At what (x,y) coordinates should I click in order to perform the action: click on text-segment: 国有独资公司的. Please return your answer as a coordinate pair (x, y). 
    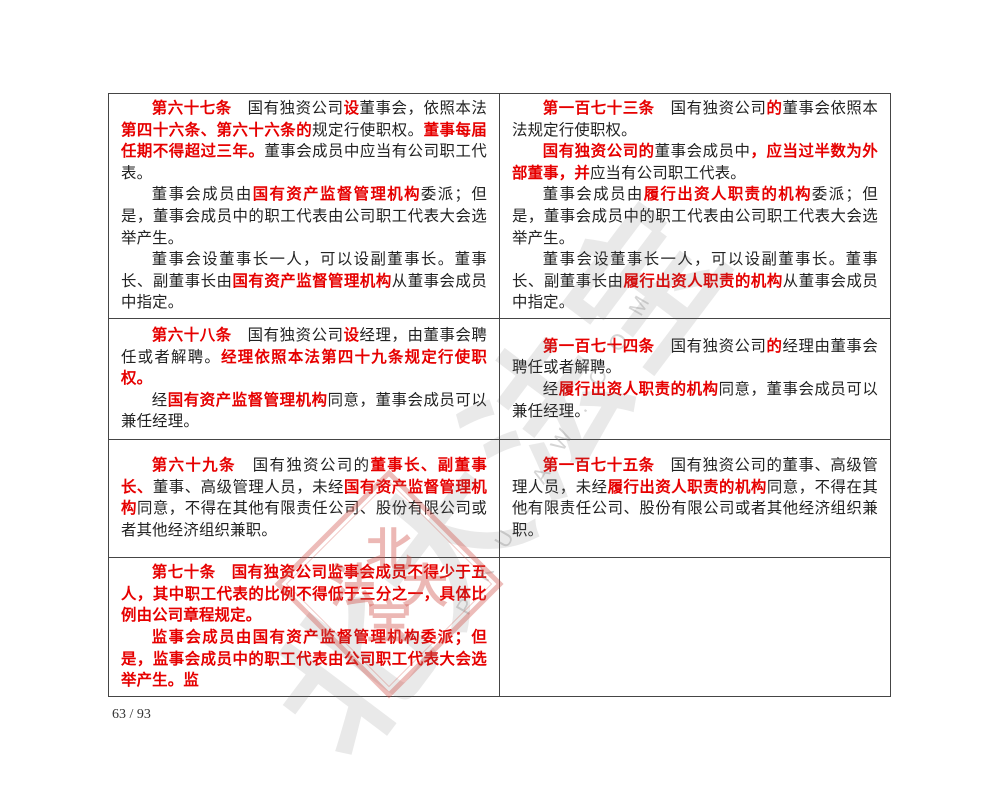
    Looking at the image, I should click on (303, 466).